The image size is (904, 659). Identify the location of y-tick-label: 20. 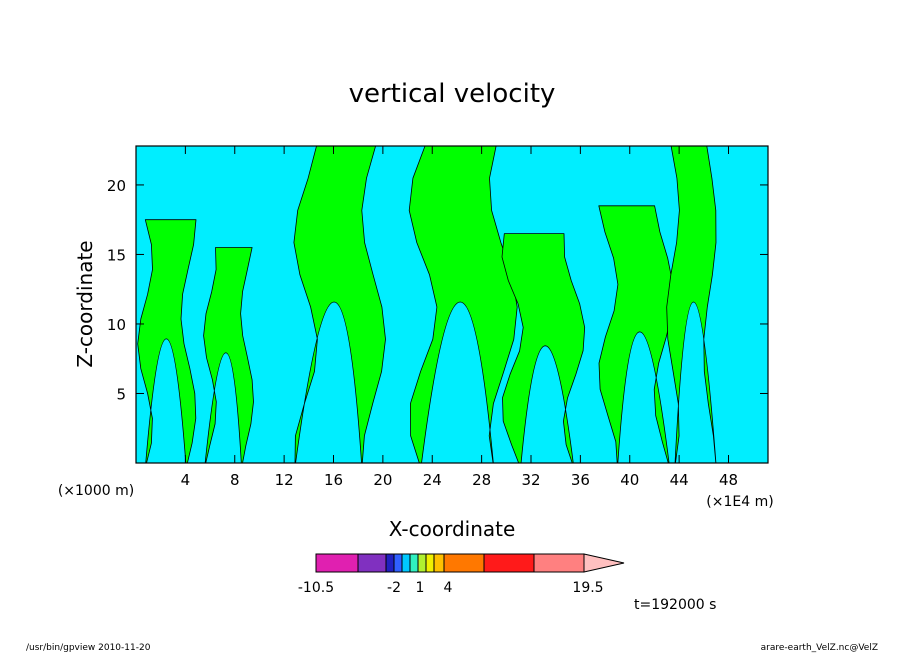
(116, 186).